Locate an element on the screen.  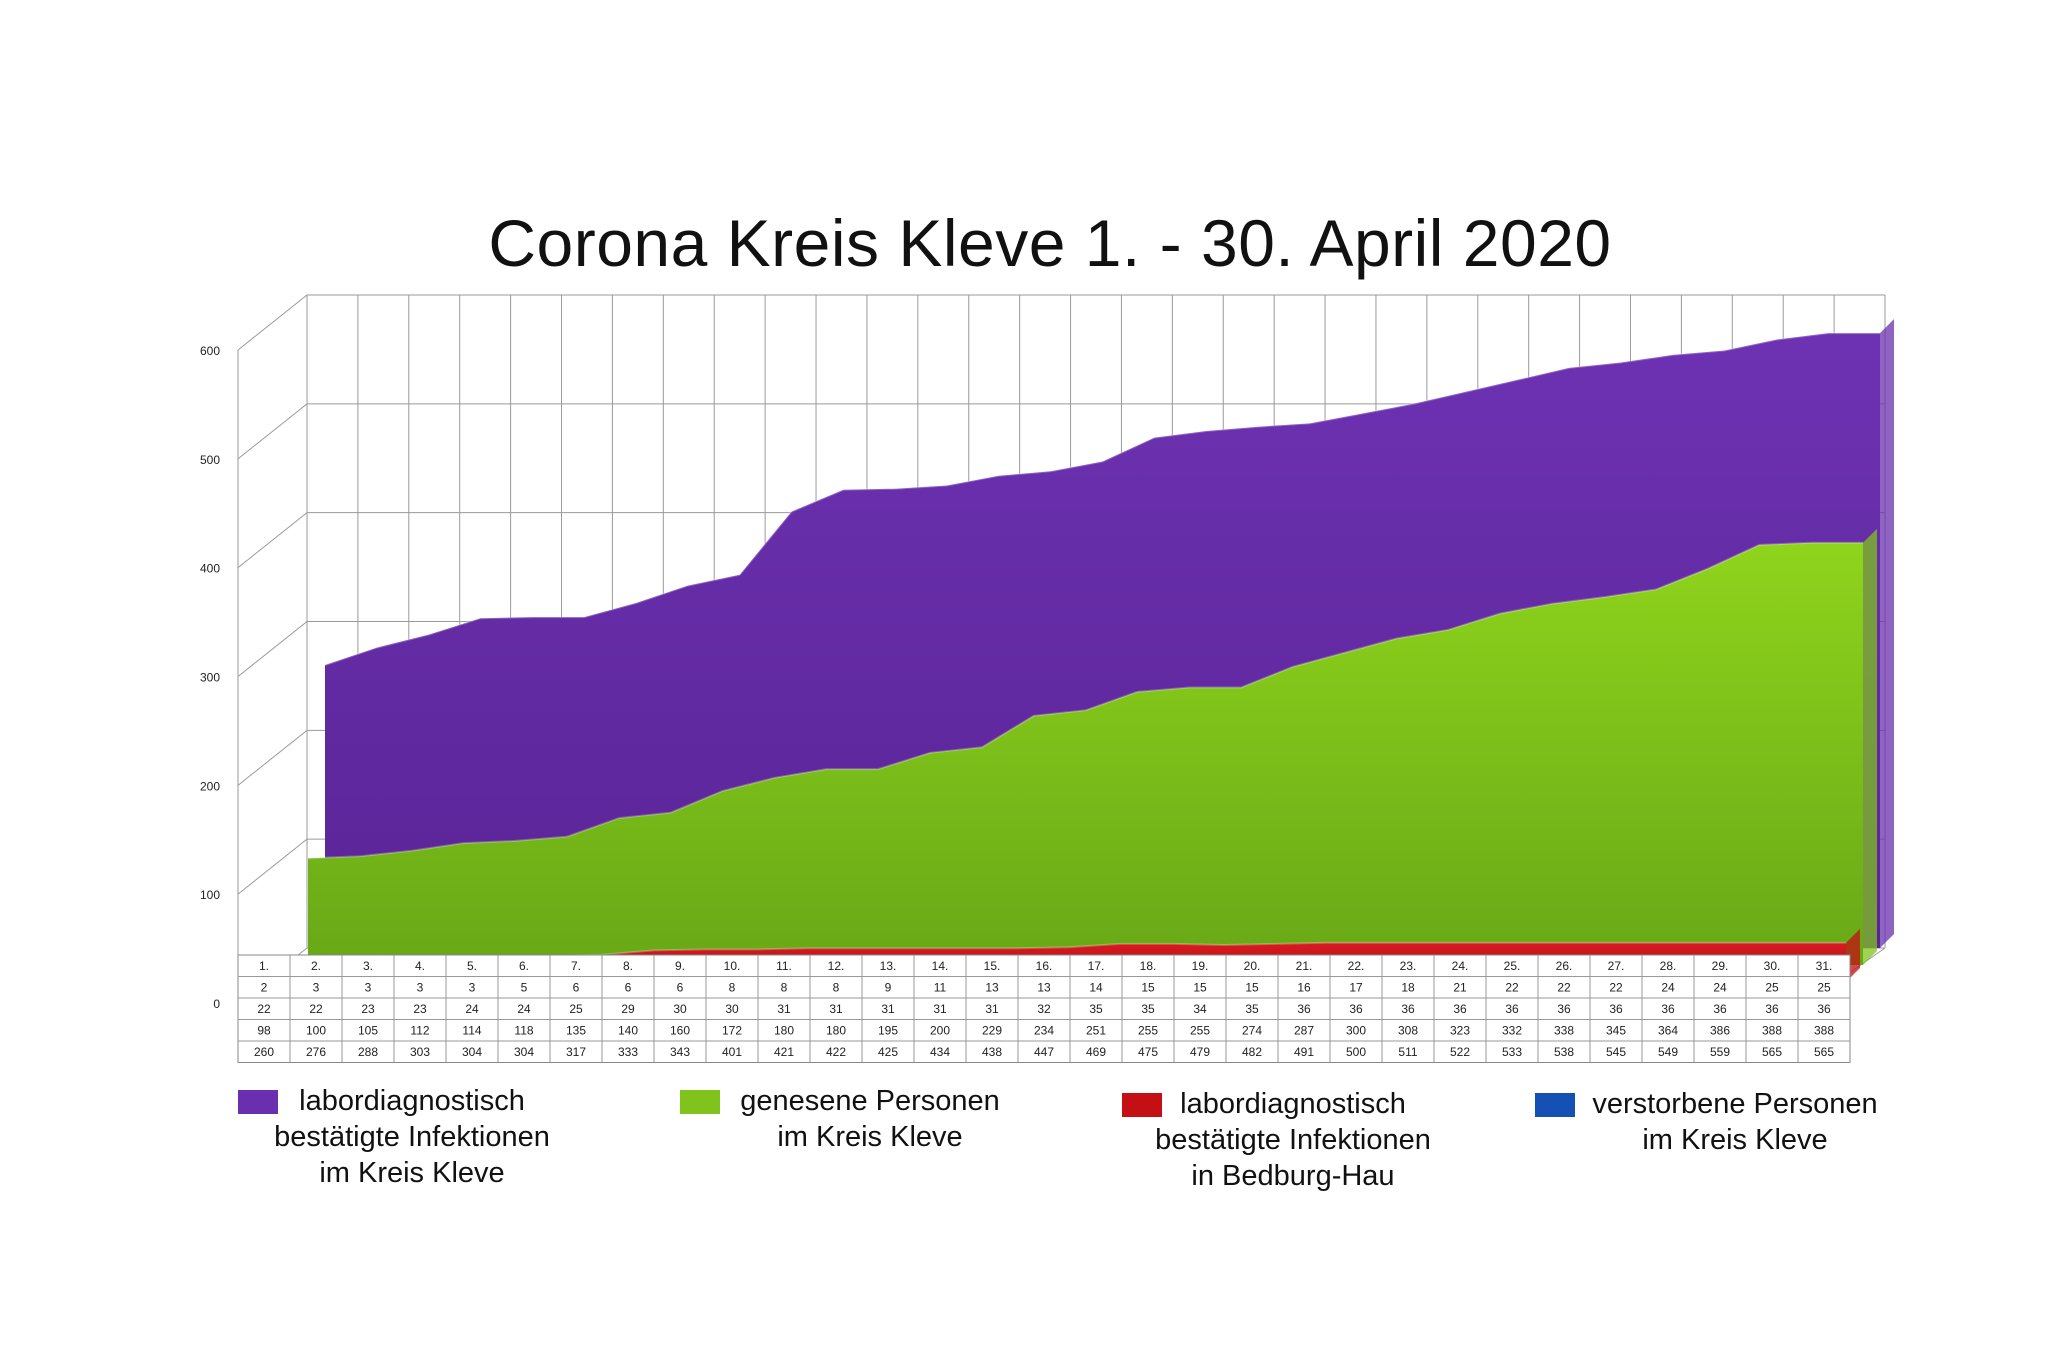
table-cell-recovered_kleve: 364 is located at coordinates (1668, 1030).